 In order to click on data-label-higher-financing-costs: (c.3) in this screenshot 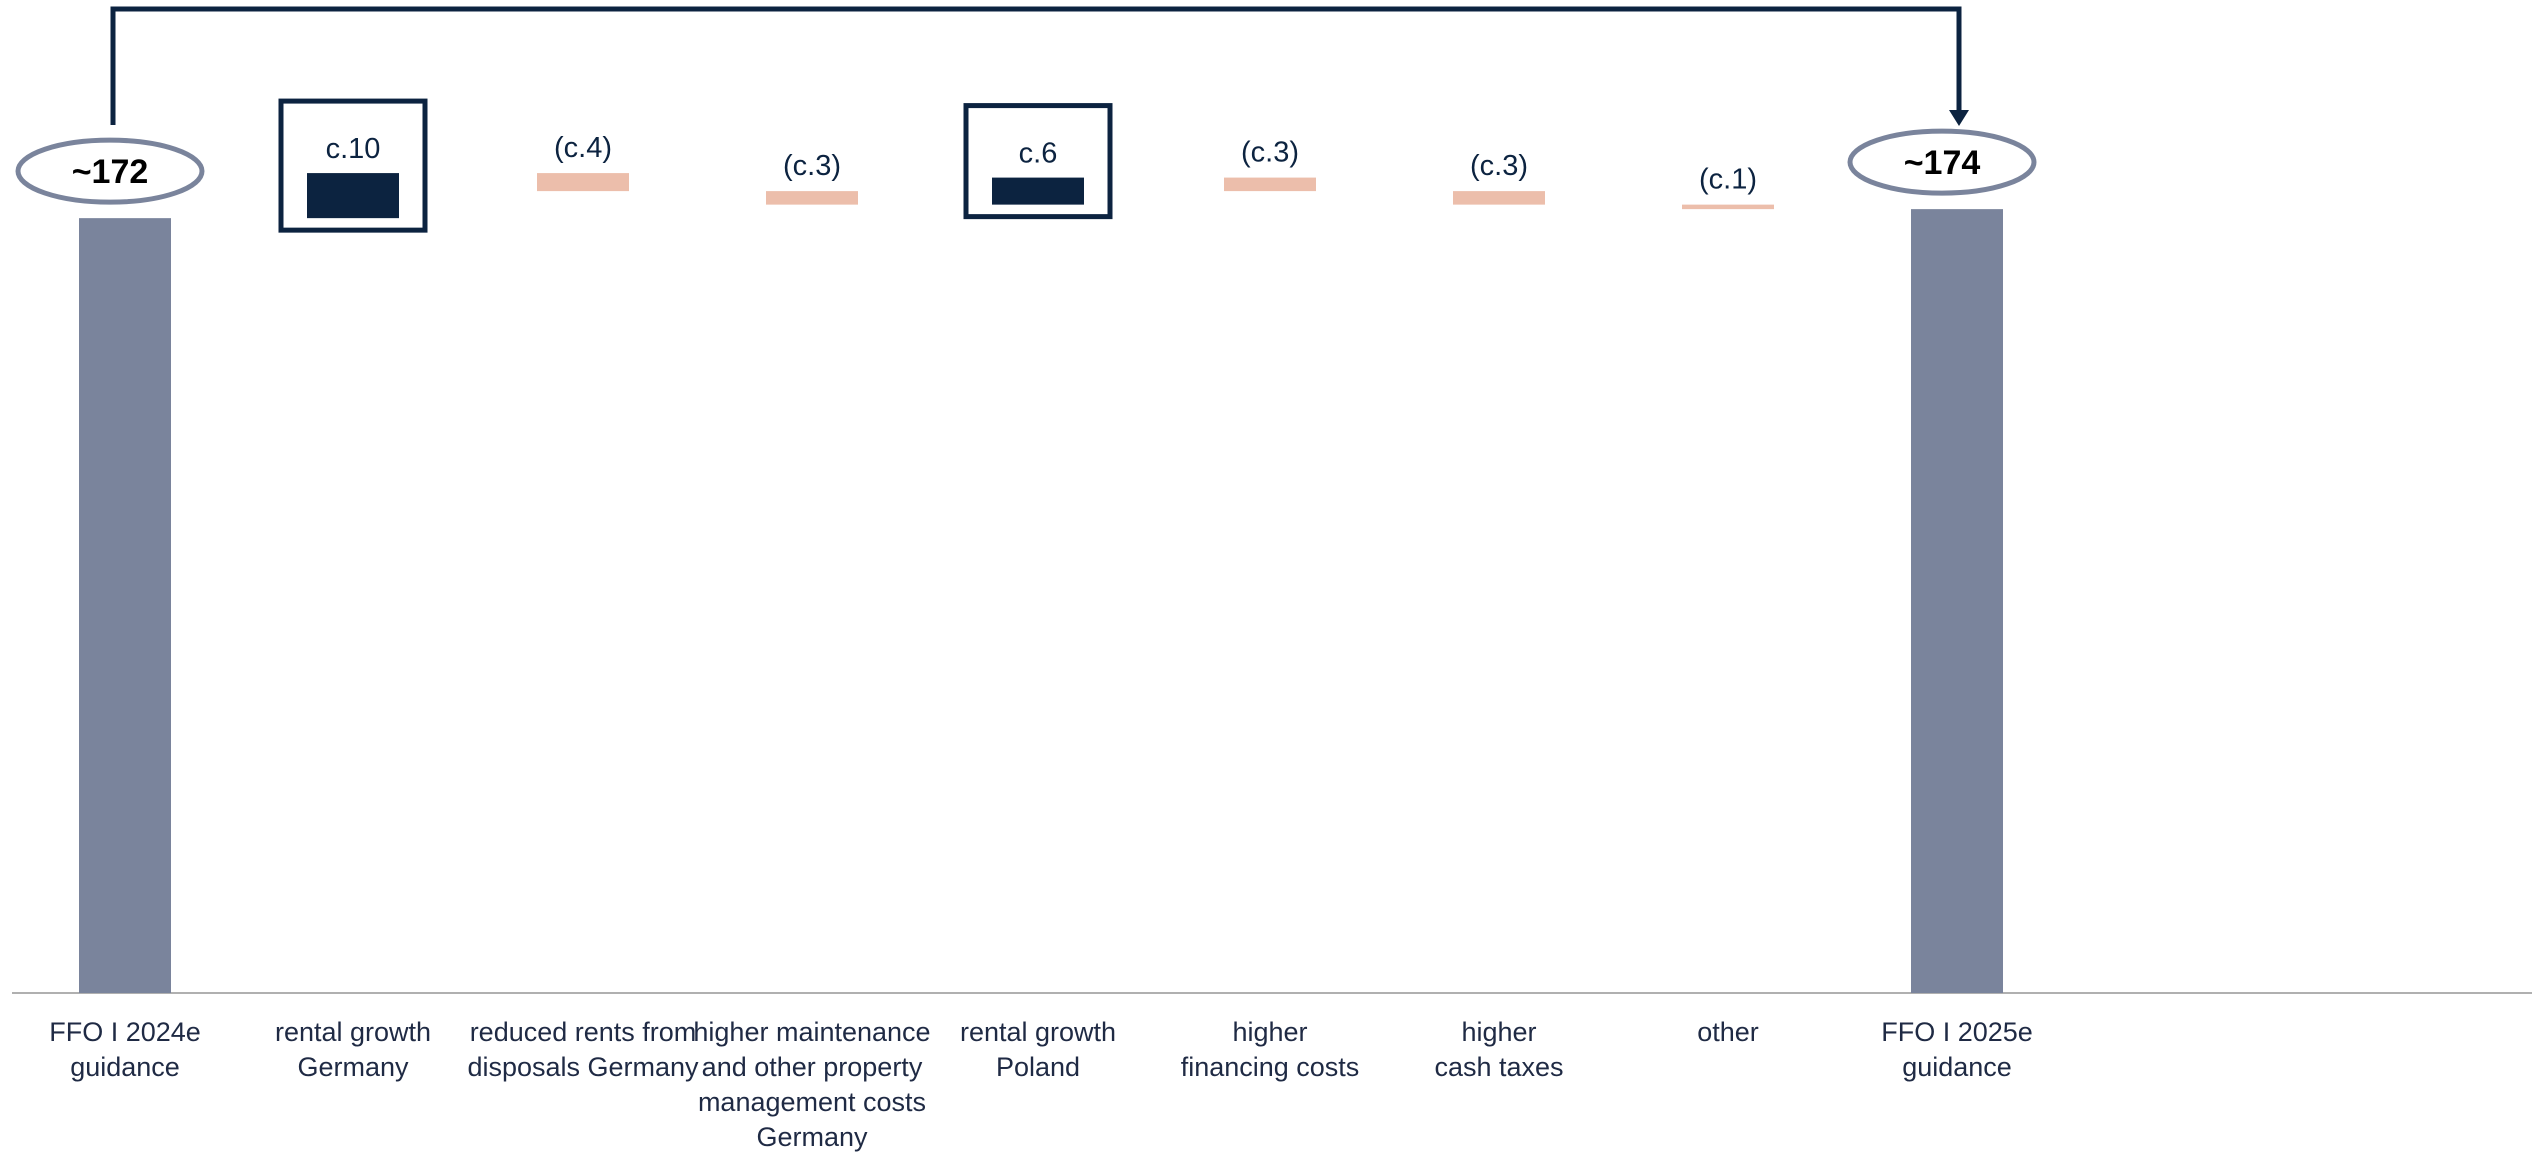, I will do `click(1270, 153)`.